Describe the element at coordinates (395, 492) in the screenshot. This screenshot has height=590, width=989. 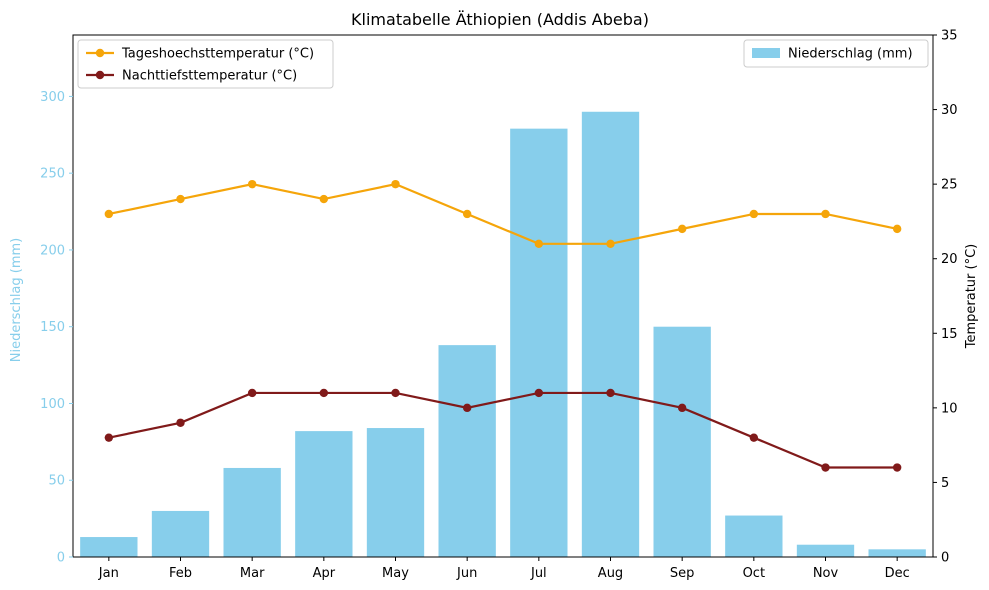
I see `precip-bar-may` at that location.